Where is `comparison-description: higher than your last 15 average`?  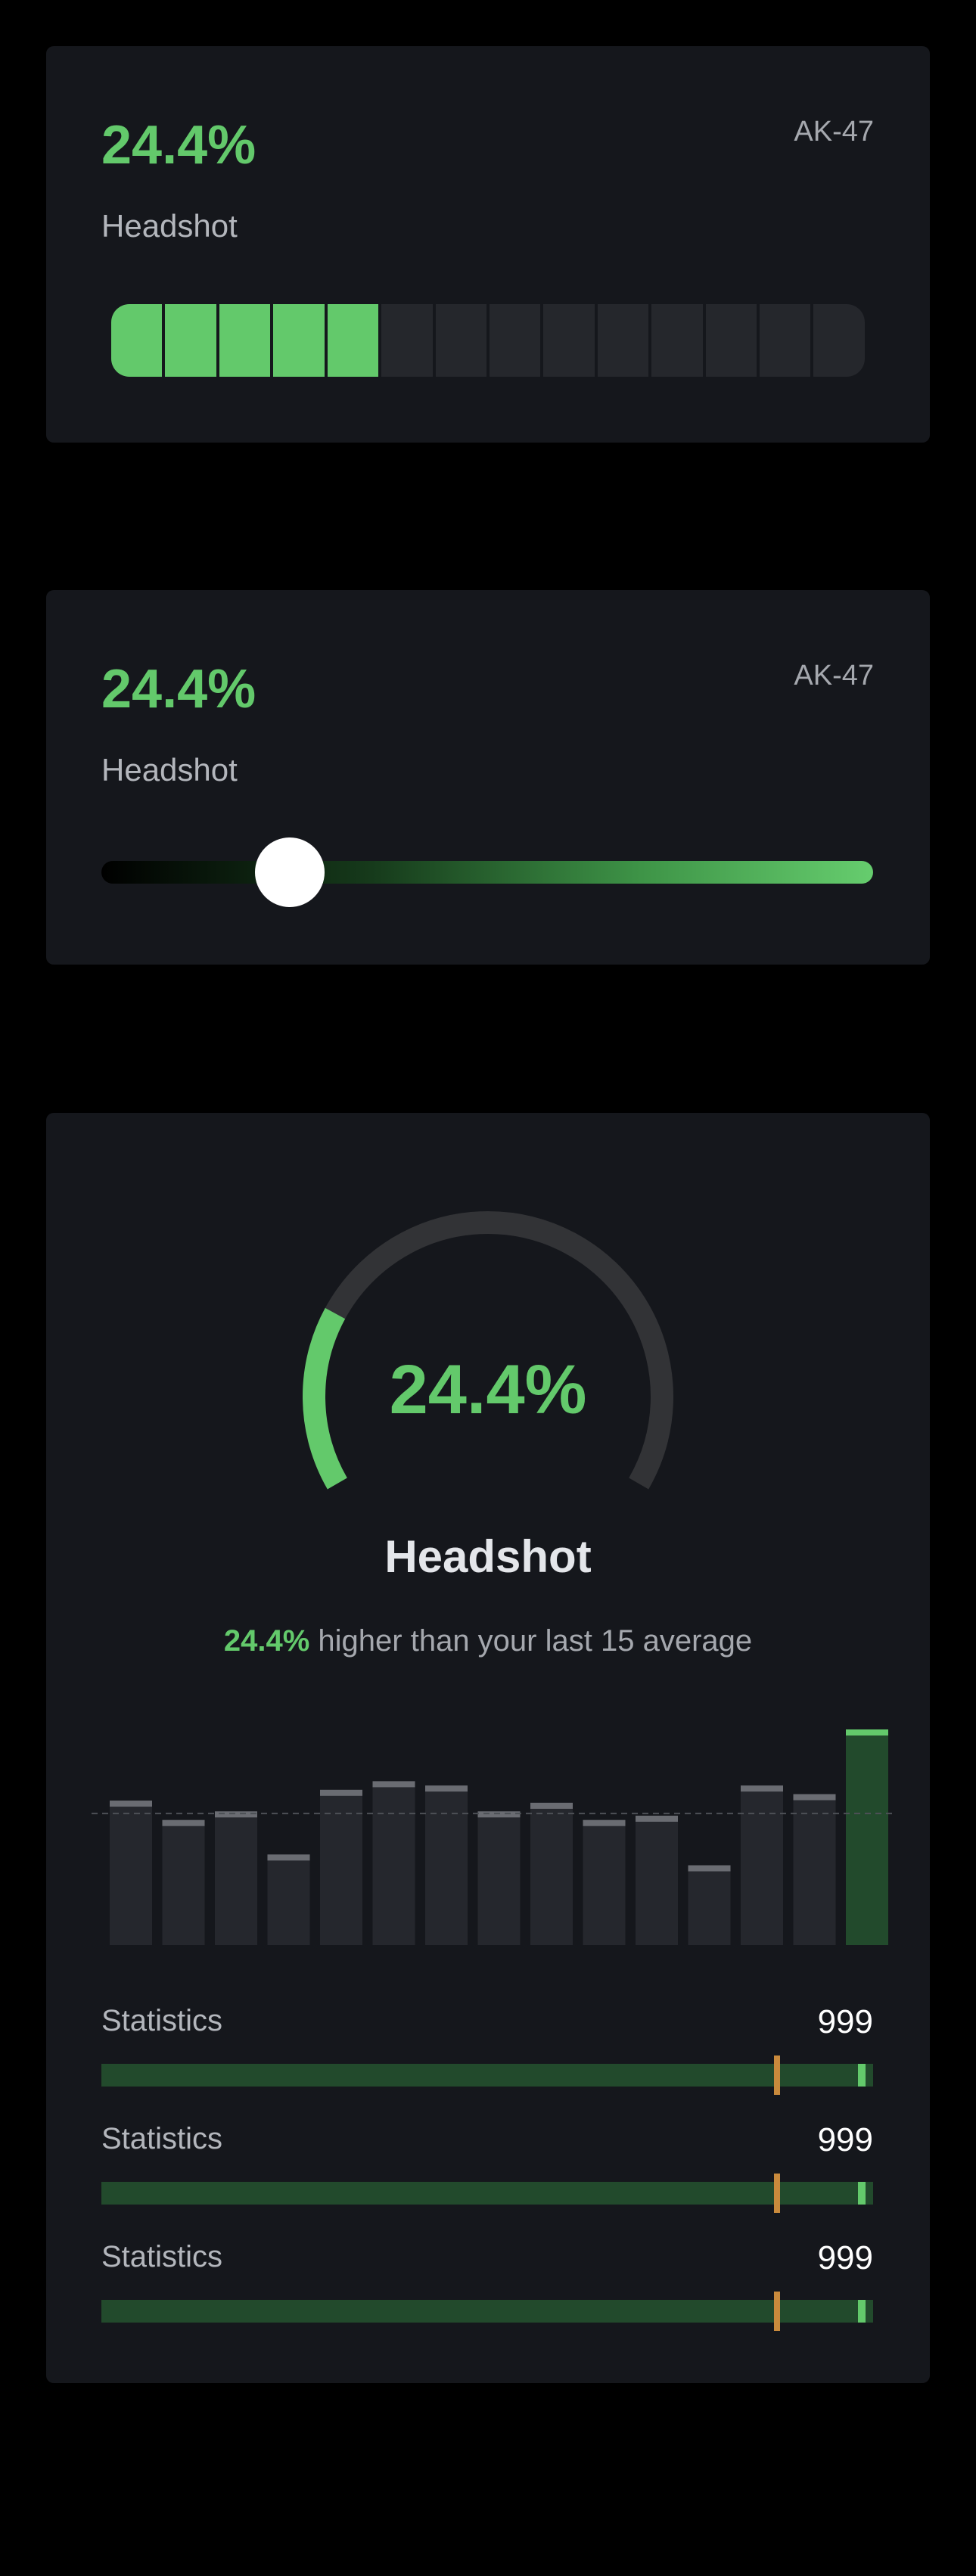 comparison-description: higher than your last 15 average is located at coordinates (531, 1641).